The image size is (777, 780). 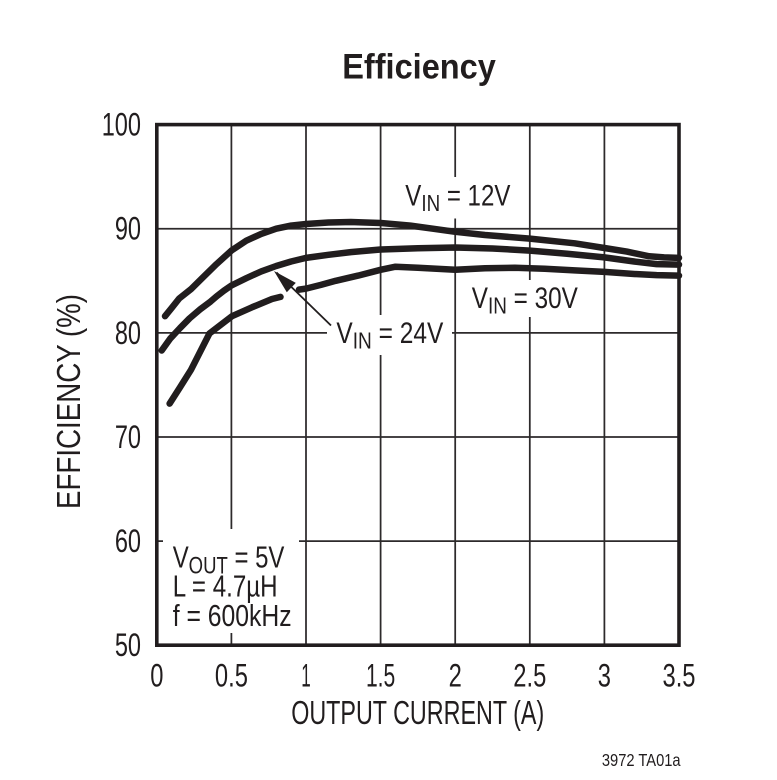 What do you see at coordinates (156, 675) in the screenshot?
I see `x-tick-label-0: 0` at bounding box center [156, 675].